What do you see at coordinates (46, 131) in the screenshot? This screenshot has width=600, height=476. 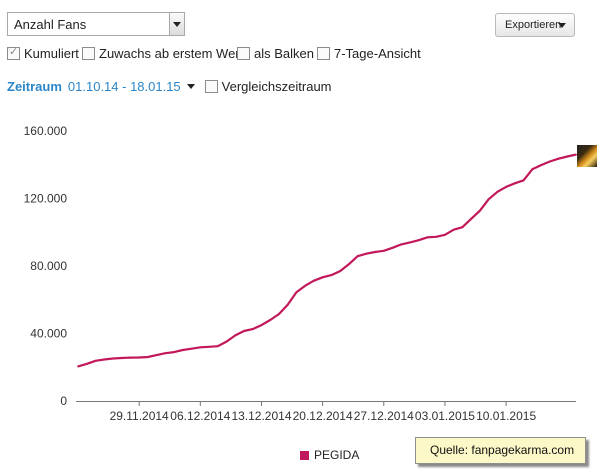 I see `y-tick-label: 160.000` at bounding box center [46, 131].